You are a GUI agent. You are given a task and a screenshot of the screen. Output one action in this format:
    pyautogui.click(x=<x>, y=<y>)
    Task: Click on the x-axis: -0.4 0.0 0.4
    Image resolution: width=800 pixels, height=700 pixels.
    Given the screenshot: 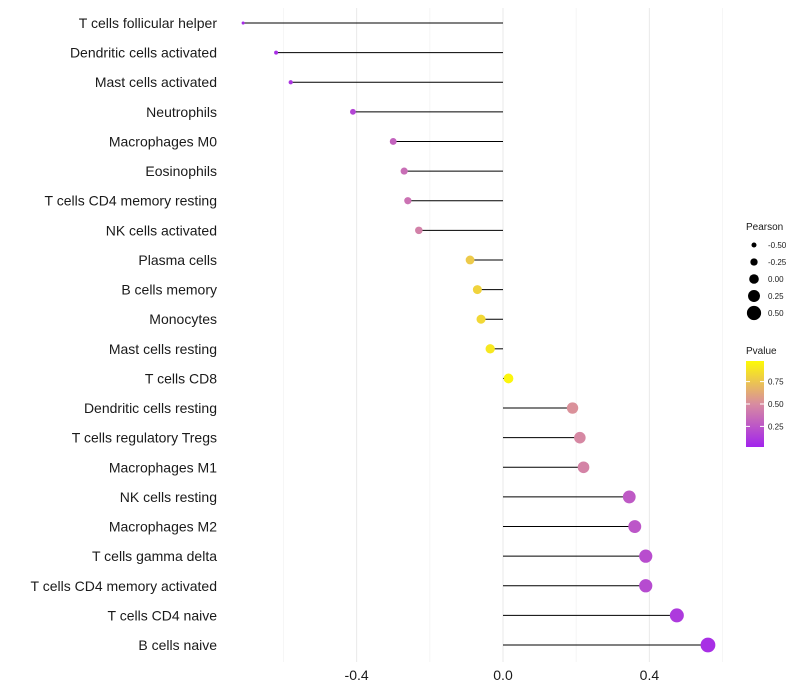 What is the action you would take?
    pyautogui.click(x=502, y=675)
    